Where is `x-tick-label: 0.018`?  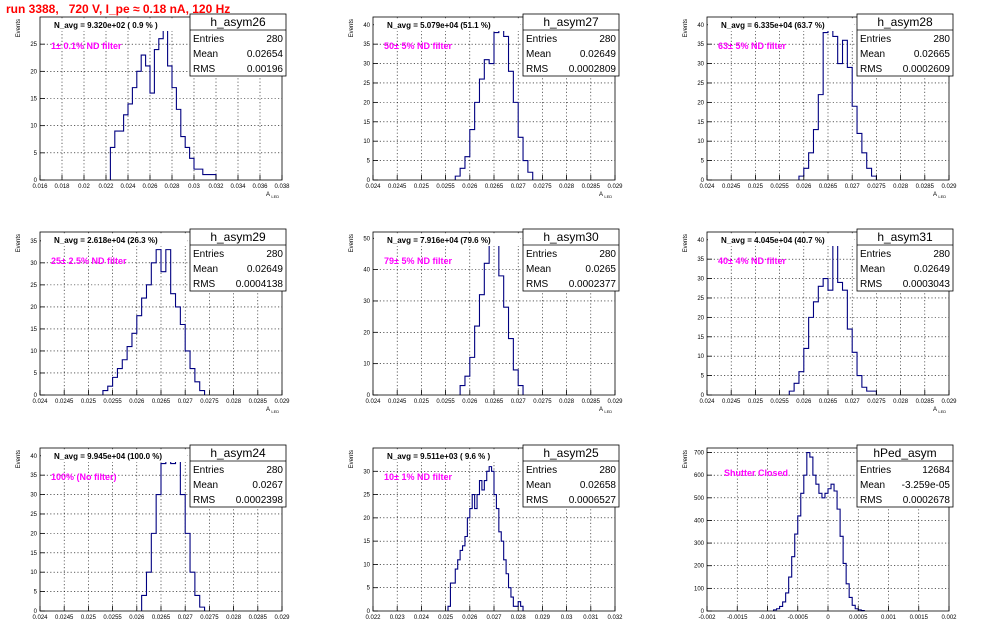 x-tick-label: 0.018 is located at coordinates (62, 187).